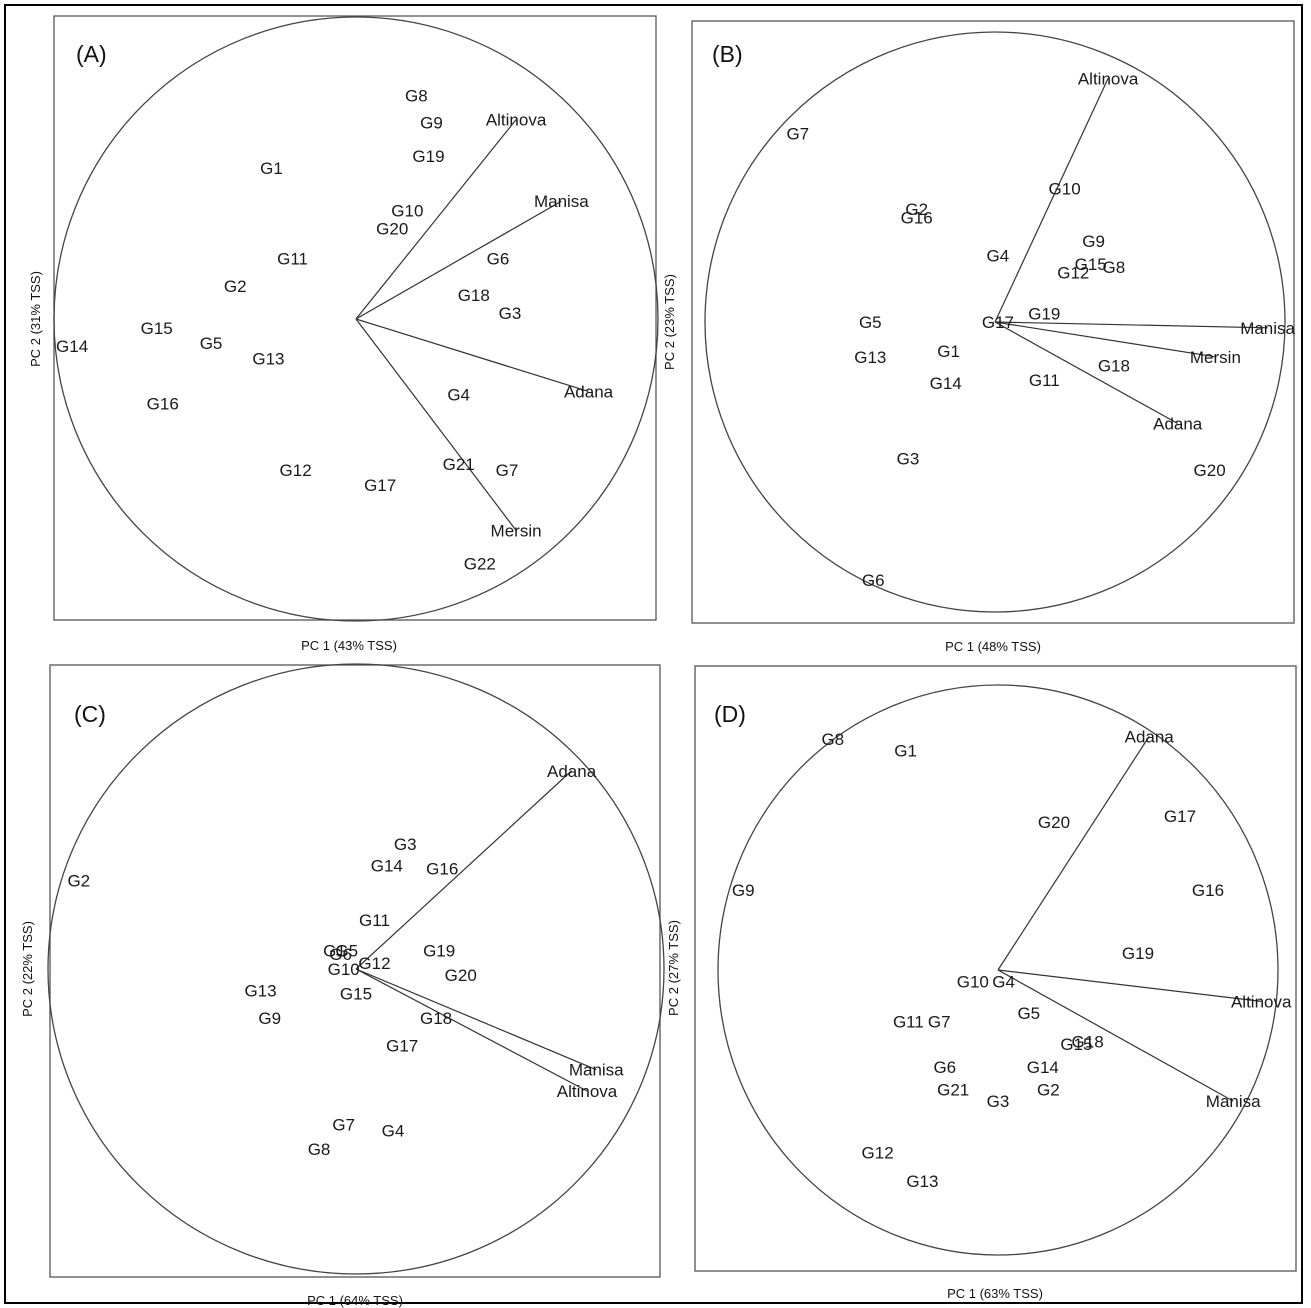  Describe the element at coordinates (730, 714) in the screenshot. I see `panel-label: (D)` at that location.